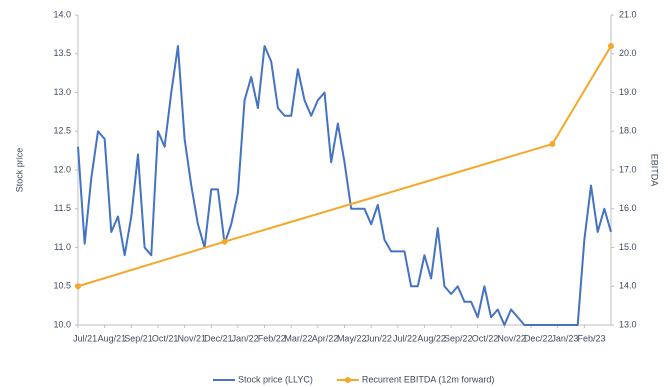 This screenshot has width=668, height=387. What do you see at coordinates (538, 338) in the screenshot?
I see `x-tick-label: Dec/22` at bounding box center [538, 338].